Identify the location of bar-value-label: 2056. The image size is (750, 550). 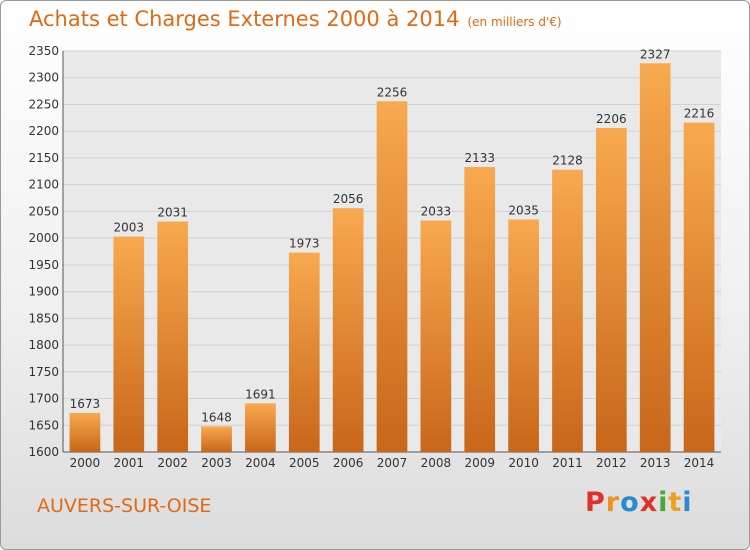
(348, 199).